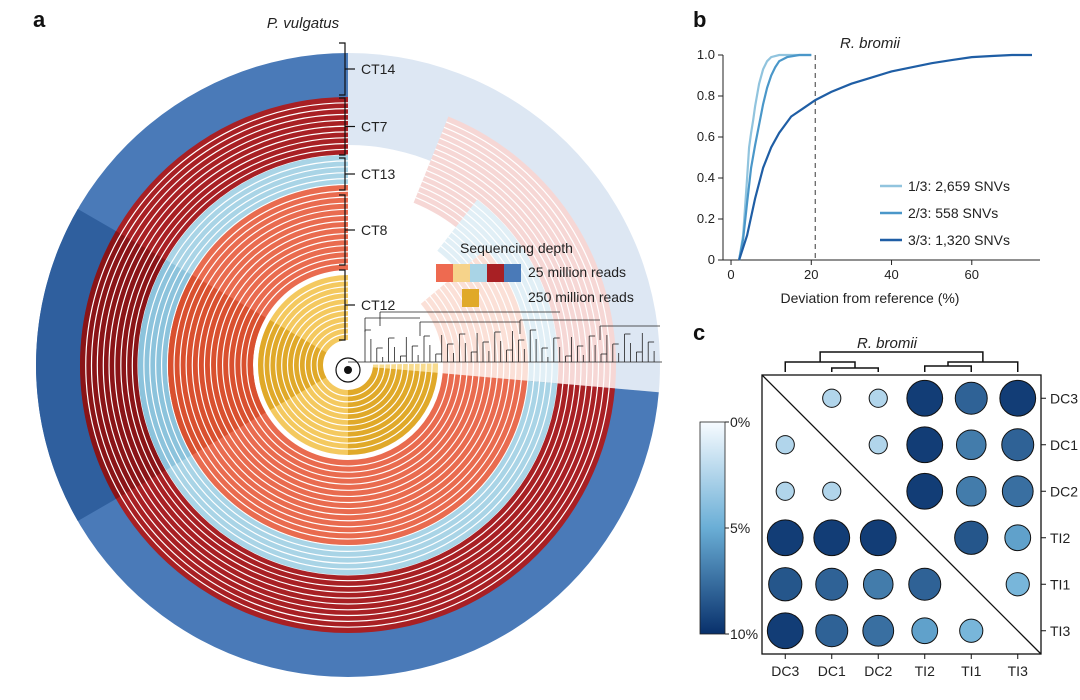  Describe the element at coordinates (348, 370) in the screenshot. I see `center-dendrogram` at that location.